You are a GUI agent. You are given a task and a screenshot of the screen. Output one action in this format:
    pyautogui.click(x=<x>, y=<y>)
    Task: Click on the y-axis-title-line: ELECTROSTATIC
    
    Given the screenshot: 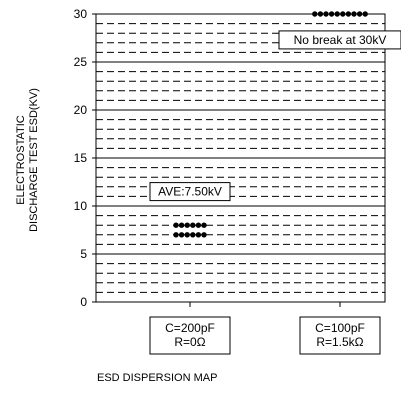 What is the action you would take?
    pyautogui.click(x=21, y=159)
    